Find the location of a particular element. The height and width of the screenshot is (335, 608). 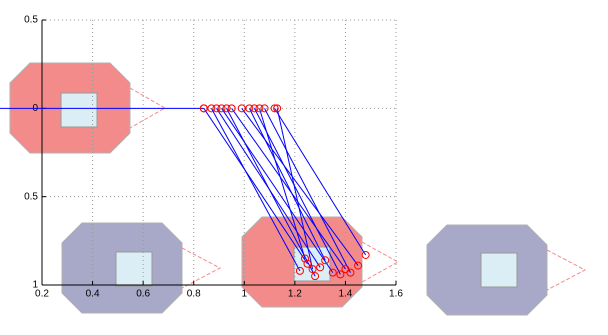

x-tick-label: 1.6 is located at coordinates (396, 294).